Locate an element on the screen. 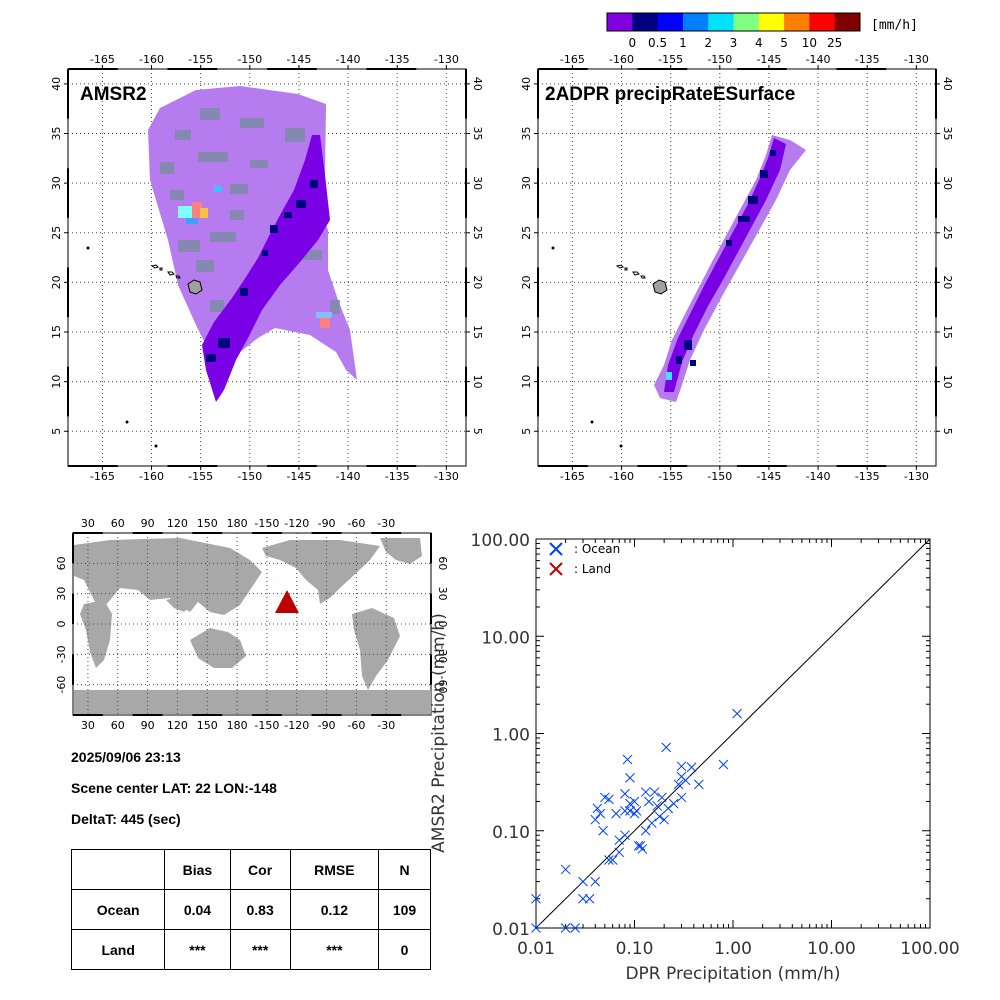 The height and width of the screenshot is (1000, 1000). legend-ocean-label: : Ocean is located at coordinates (597, 549).